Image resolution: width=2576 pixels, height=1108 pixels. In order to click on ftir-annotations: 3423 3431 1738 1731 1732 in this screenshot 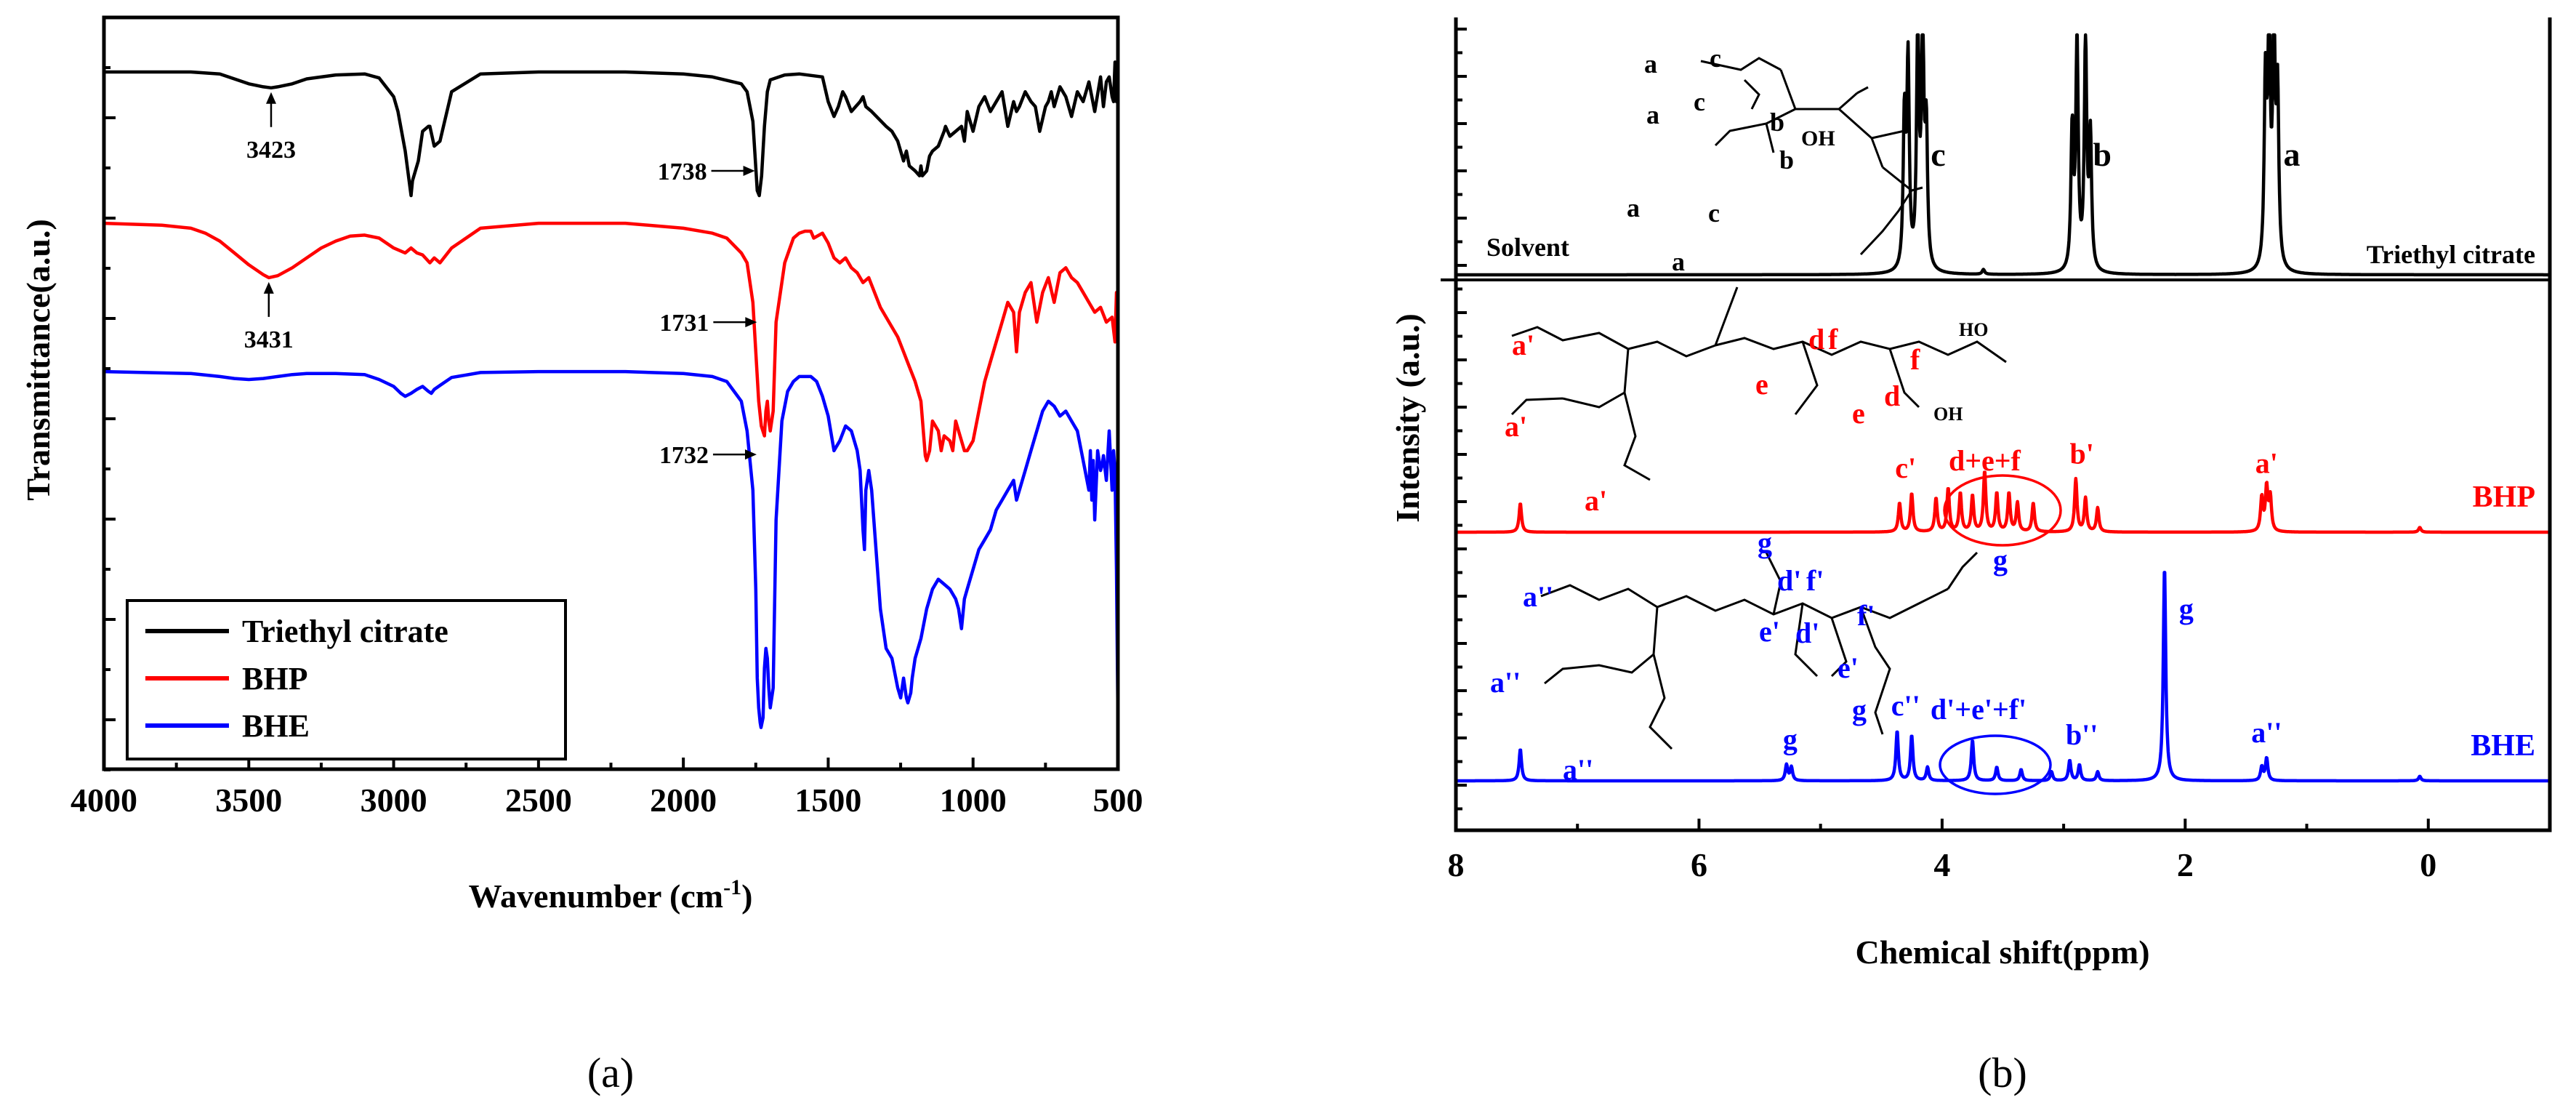, I will do `click(500, 280)`.